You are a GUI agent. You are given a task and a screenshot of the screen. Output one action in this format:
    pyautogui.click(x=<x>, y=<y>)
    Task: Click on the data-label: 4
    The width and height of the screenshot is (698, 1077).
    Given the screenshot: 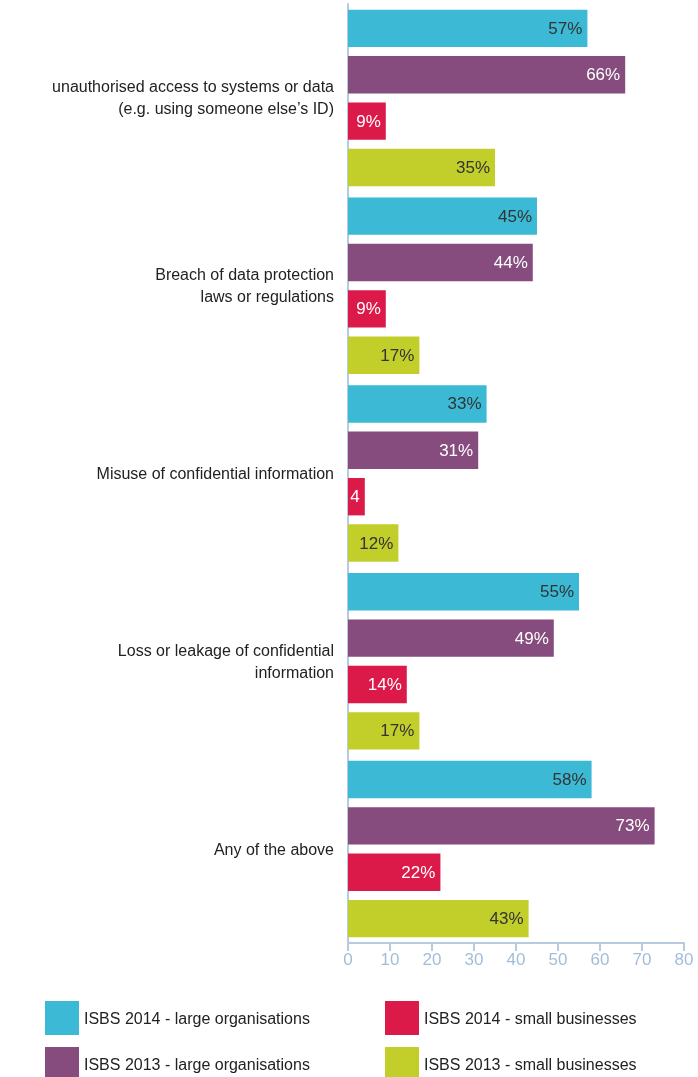 What is the action you would take?
    pyautogui.click(x=355, y=497)
    